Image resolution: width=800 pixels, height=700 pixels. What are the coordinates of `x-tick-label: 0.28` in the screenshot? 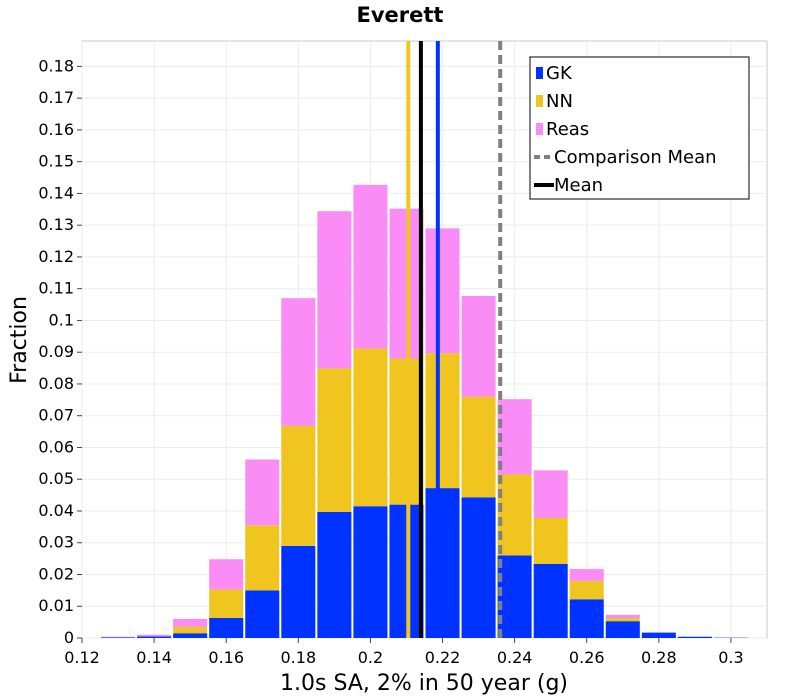 It's located at (659, 657).